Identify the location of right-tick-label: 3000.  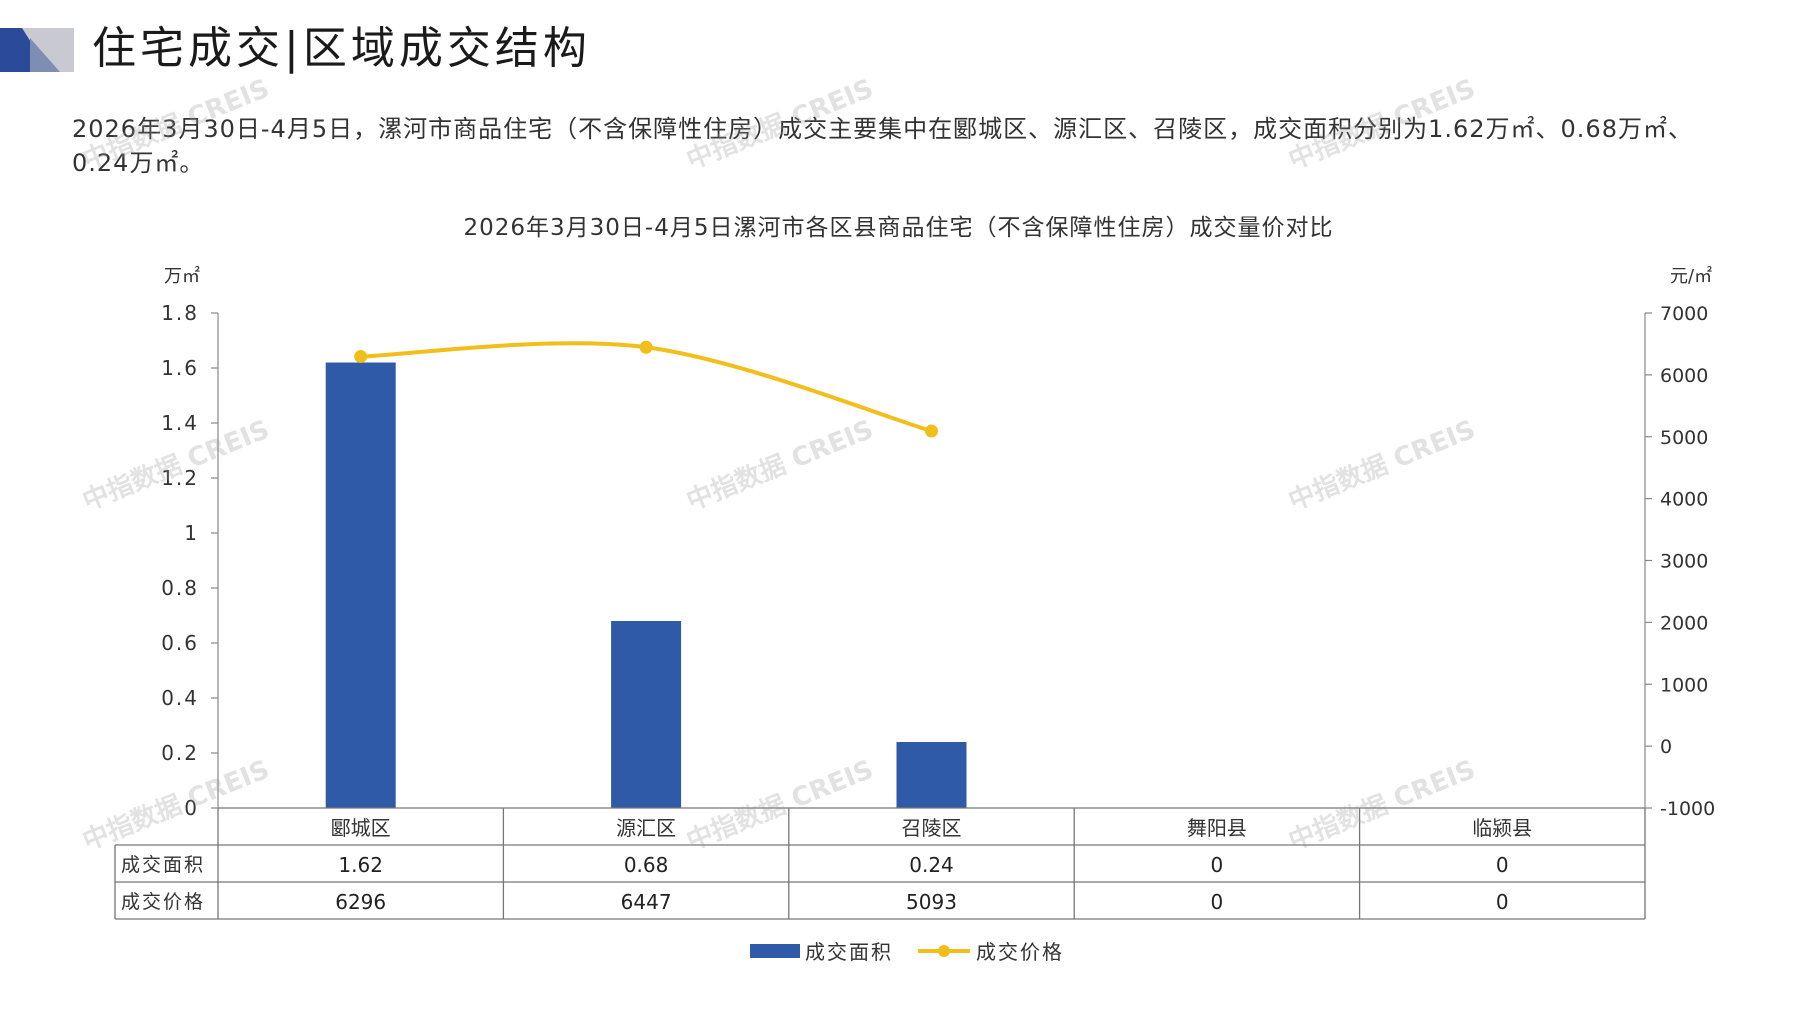
(1684, 562).